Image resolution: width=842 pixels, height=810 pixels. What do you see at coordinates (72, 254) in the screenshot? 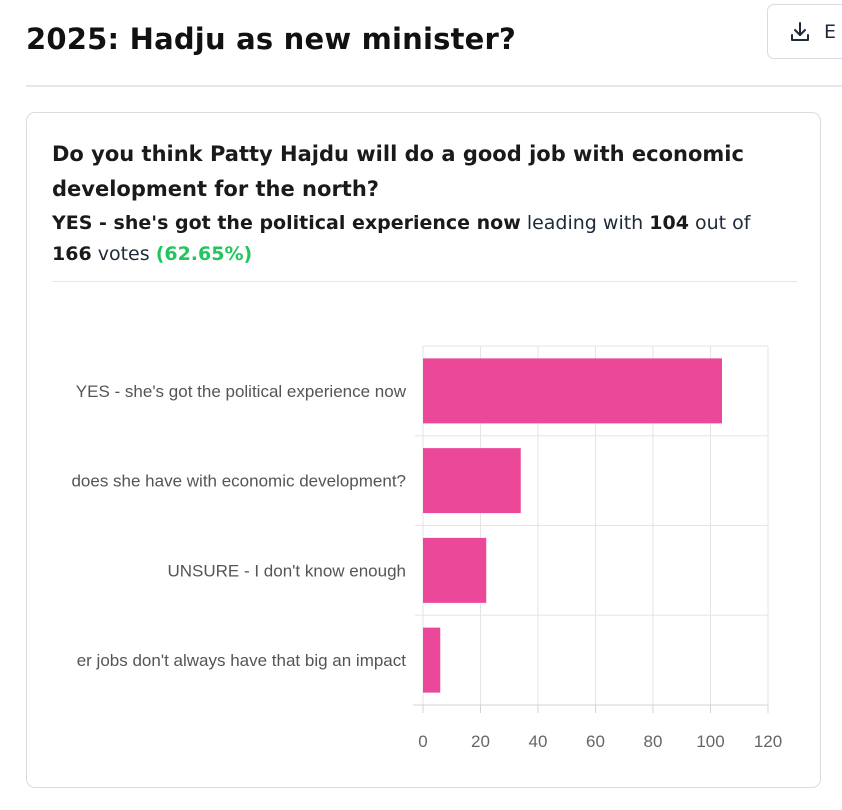
I see `total-votes: 166` at bounding box center [72, 254].